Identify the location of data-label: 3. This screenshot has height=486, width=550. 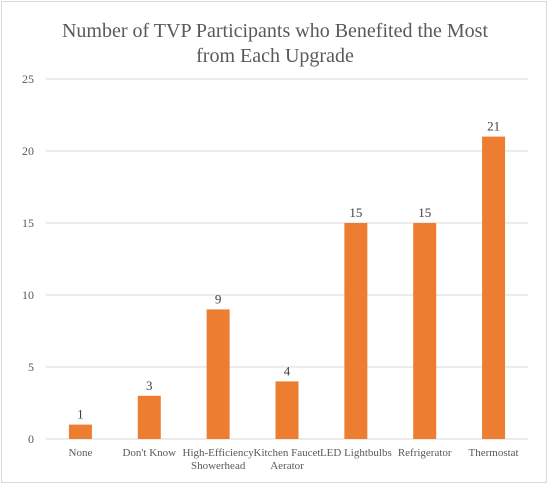
(149, 385).